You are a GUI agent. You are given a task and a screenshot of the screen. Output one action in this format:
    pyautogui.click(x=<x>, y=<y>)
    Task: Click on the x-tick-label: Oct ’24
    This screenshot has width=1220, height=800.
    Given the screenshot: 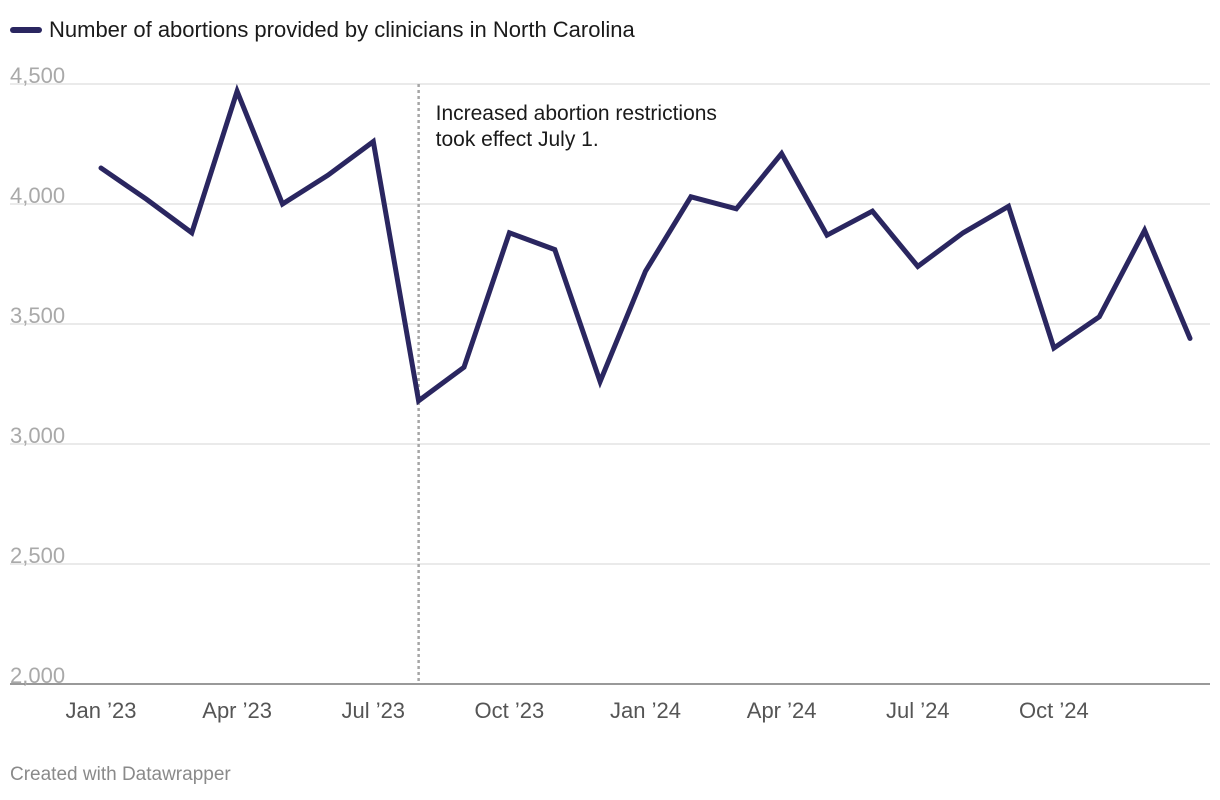 What is the action you would take?
    pyautogui.click(x=1054, y=710)
    